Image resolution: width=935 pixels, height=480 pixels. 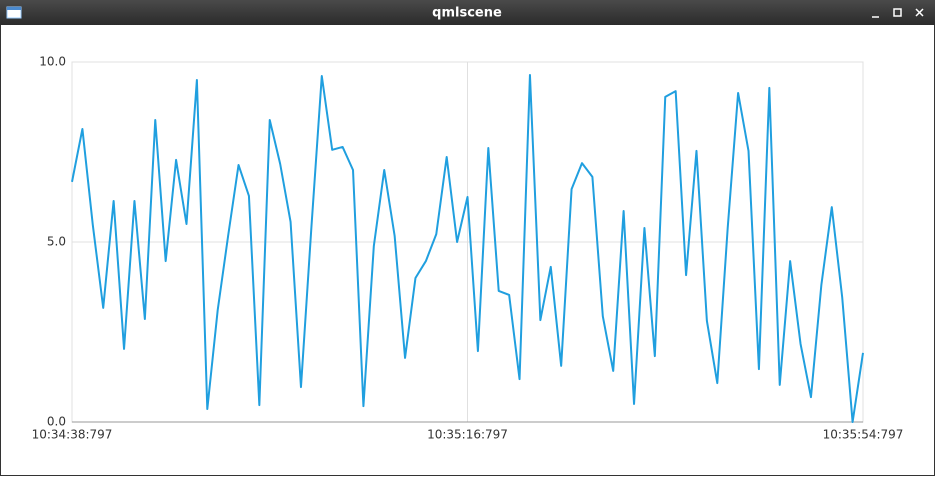 I want to click on x-tick-label: 10:34:38:797, so click(x=72, y=435).